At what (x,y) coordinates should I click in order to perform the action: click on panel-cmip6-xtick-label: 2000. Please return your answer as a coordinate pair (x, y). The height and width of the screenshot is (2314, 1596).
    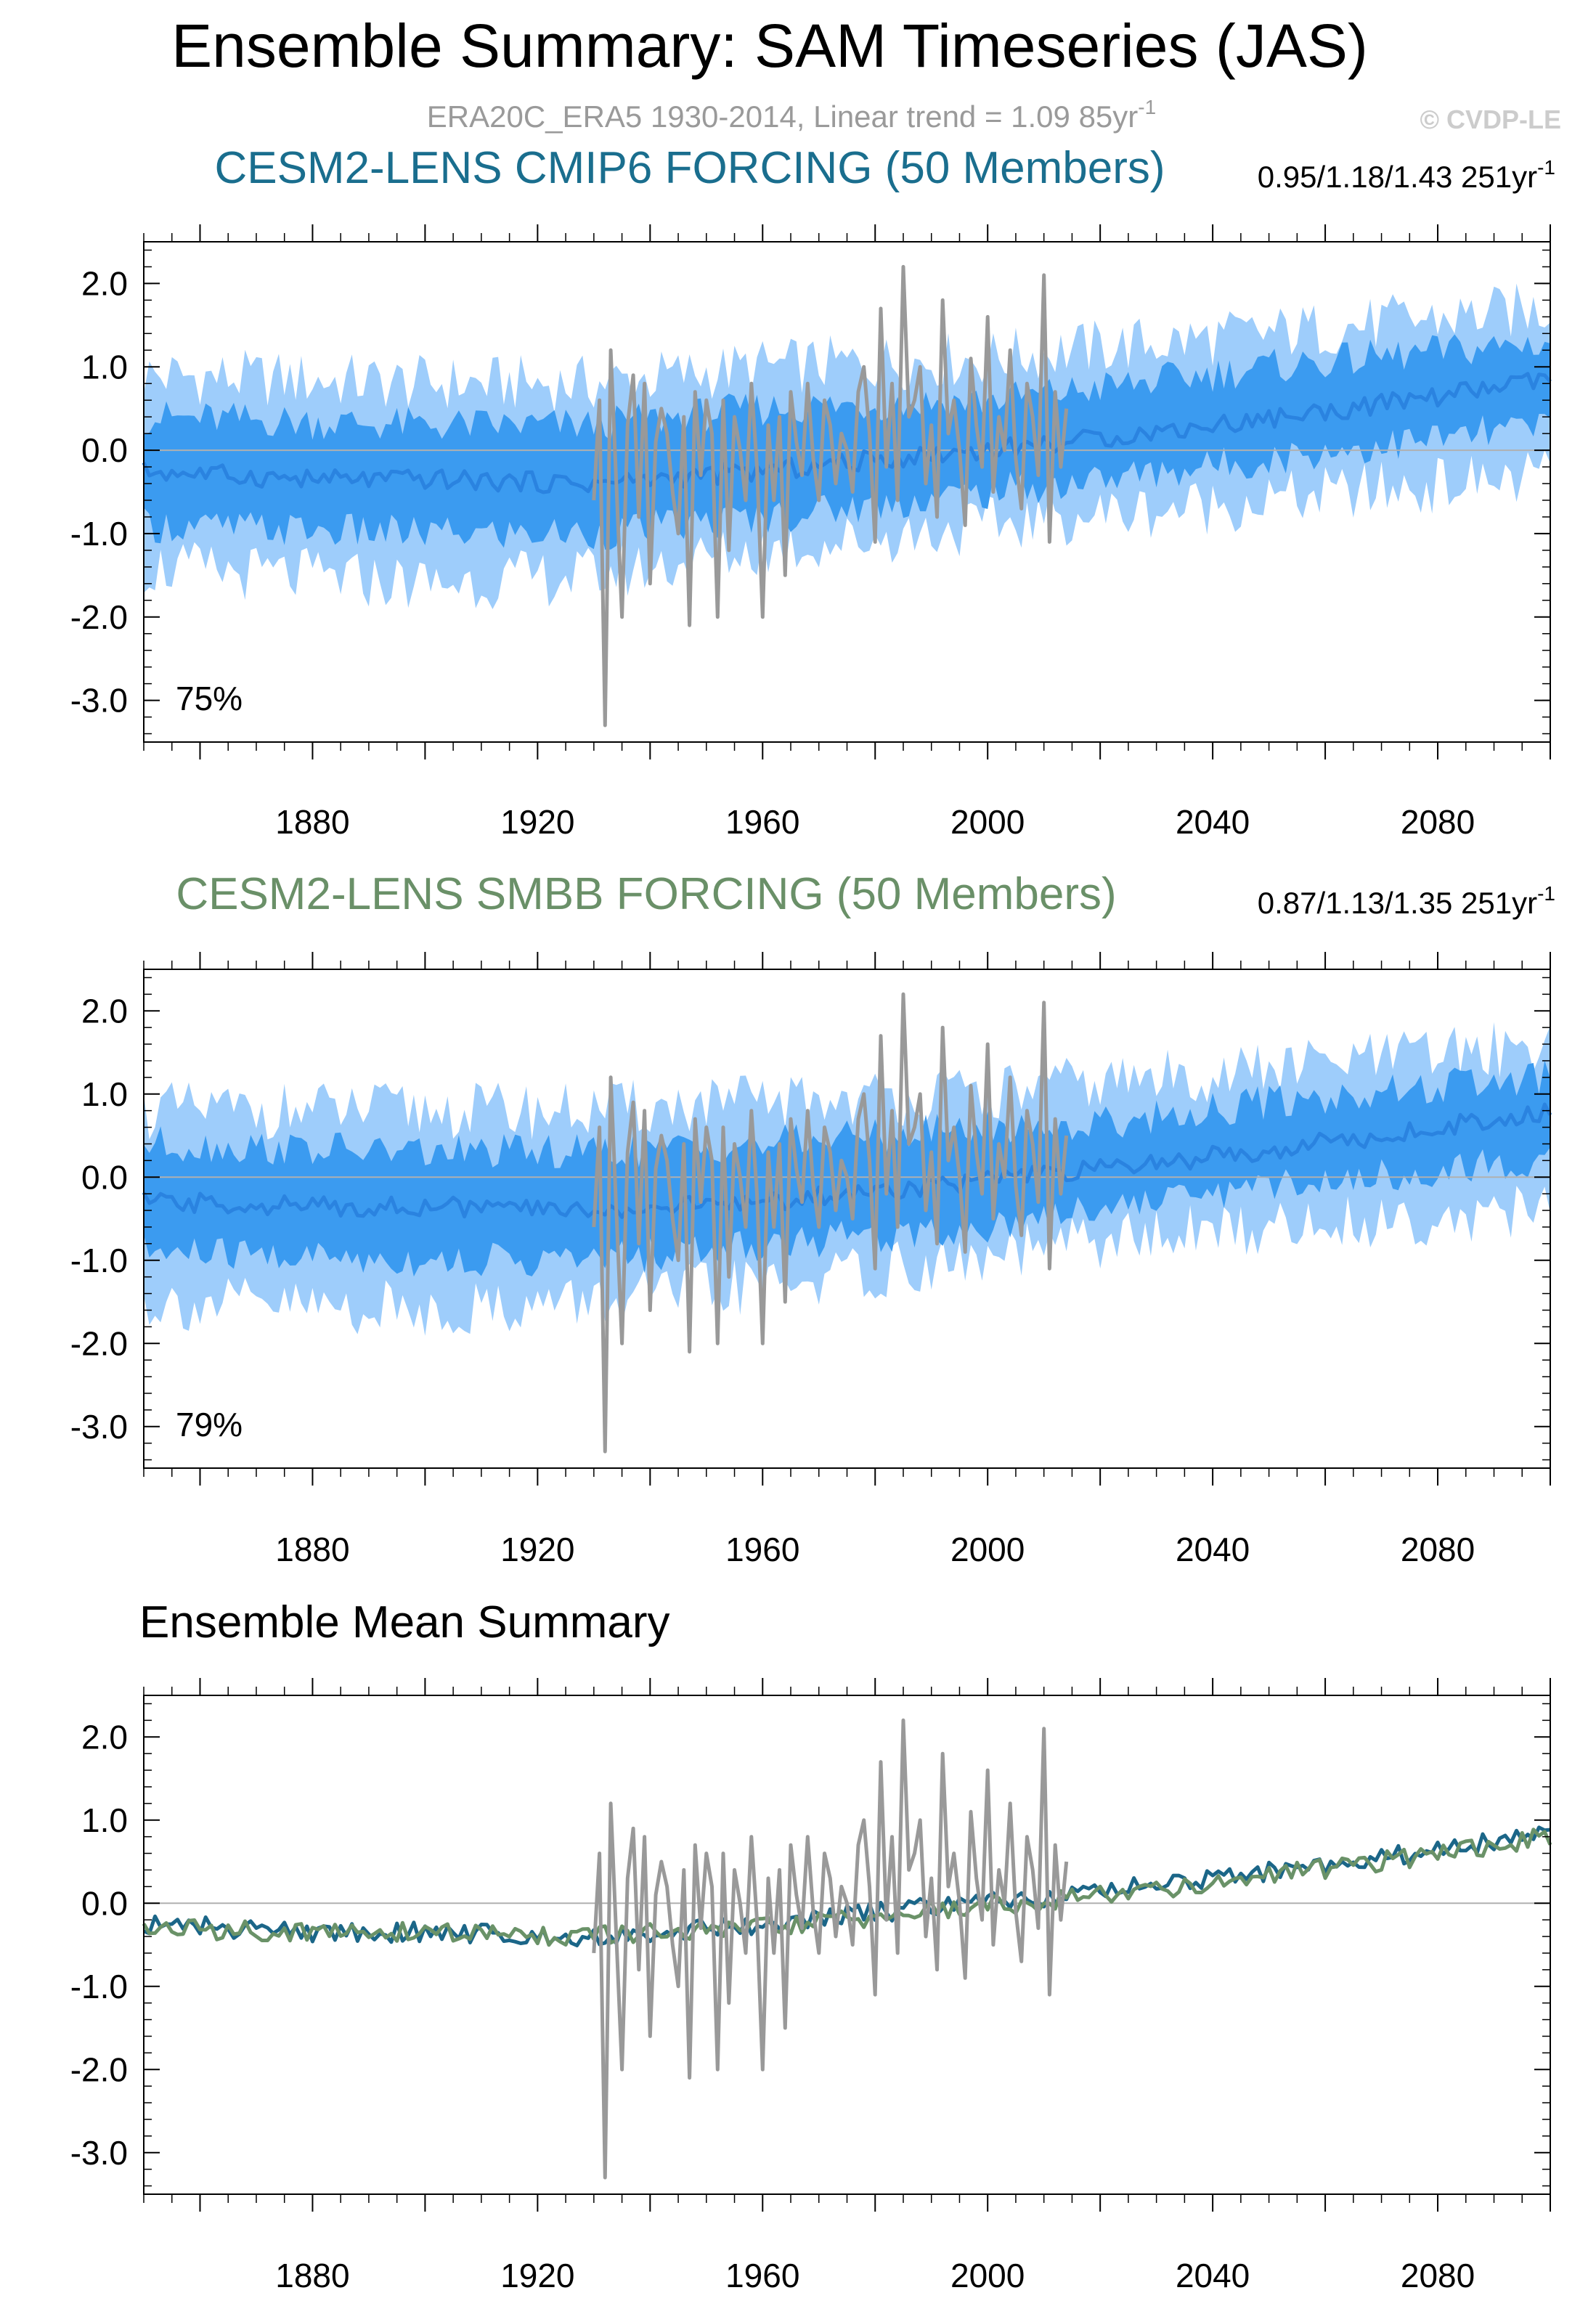
    Looking at the image, I should click on (987, 822).